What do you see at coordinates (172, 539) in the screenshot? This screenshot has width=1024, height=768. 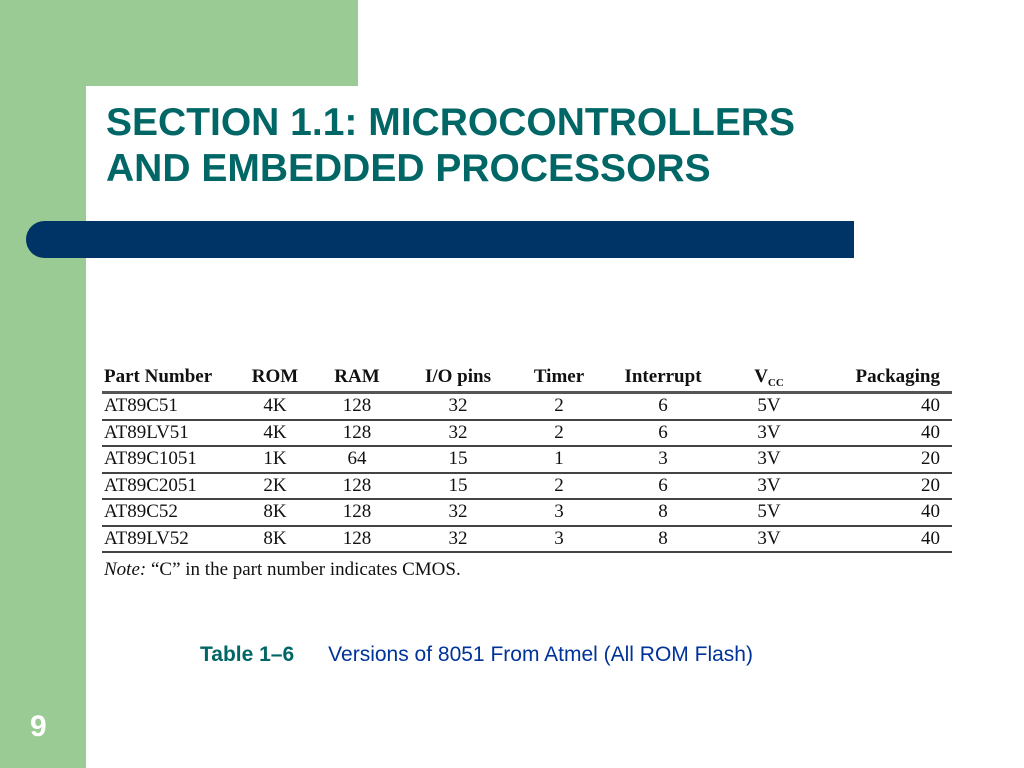 I see `table-cell: AT89LV52` at bounding box center [172, 539].